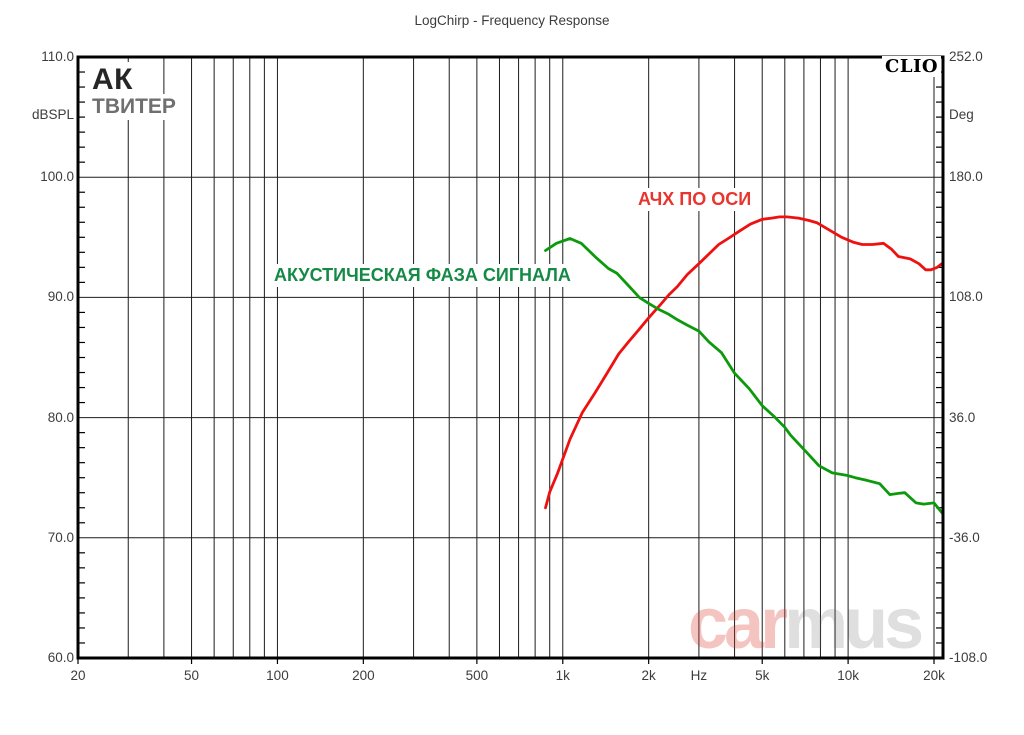 The image size is (1024, 735). Describe the element at coordinates (961, 114) in the screenshot. I see `y-right-unit-label: Deg` at that location.